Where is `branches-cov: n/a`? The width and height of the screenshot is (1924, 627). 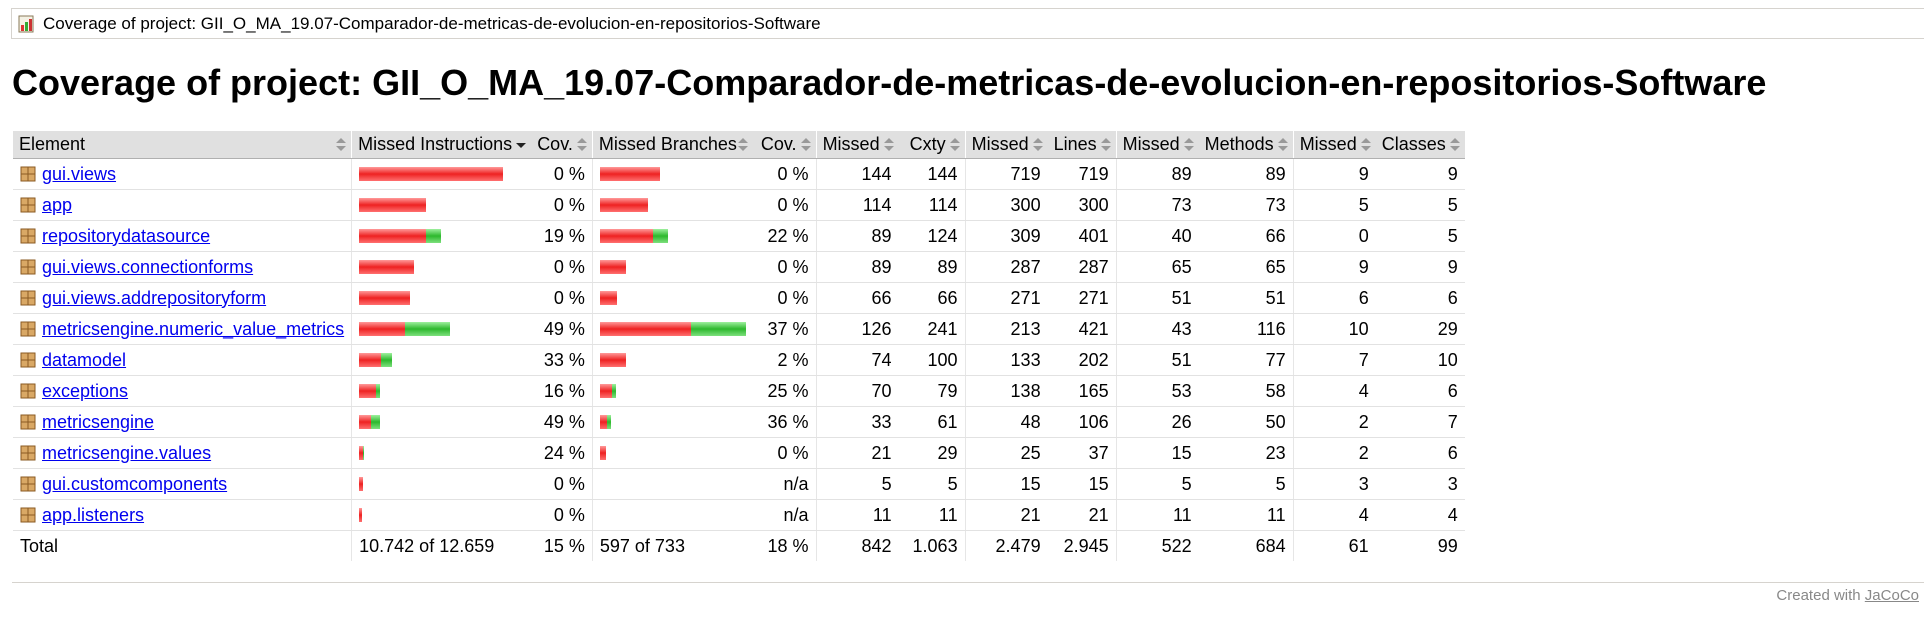
branches-cov: n/a is located at coordinates (785, 515).